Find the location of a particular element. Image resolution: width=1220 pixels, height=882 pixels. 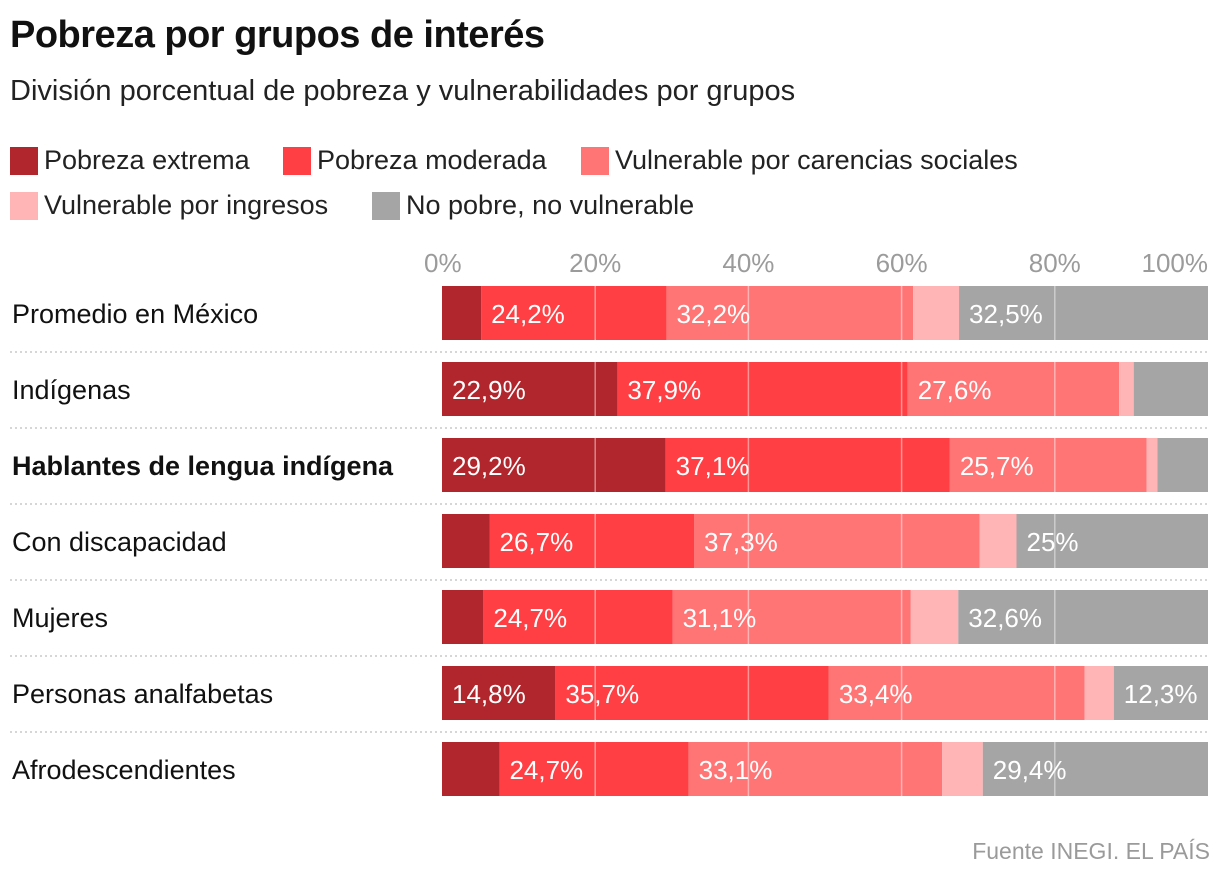

category-label-mujeres: Mujeres is located at coordinates (60, 618).